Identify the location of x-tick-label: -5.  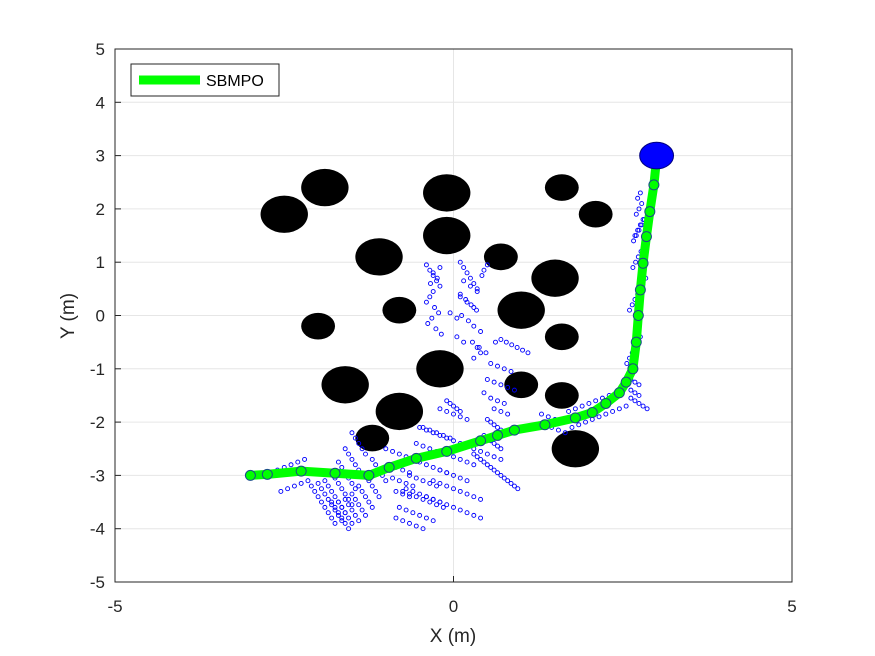
(114, 606).